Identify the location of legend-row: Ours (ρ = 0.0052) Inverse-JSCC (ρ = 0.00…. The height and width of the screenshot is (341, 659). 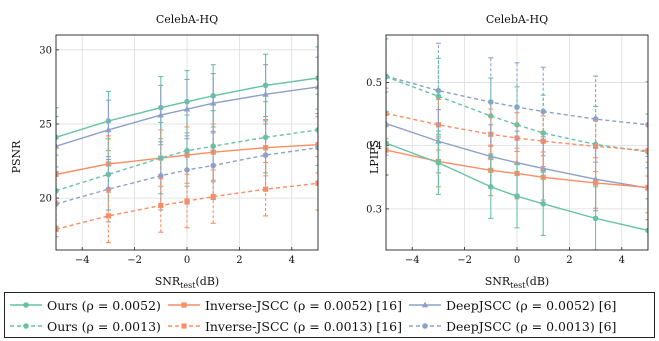
(315, 305).